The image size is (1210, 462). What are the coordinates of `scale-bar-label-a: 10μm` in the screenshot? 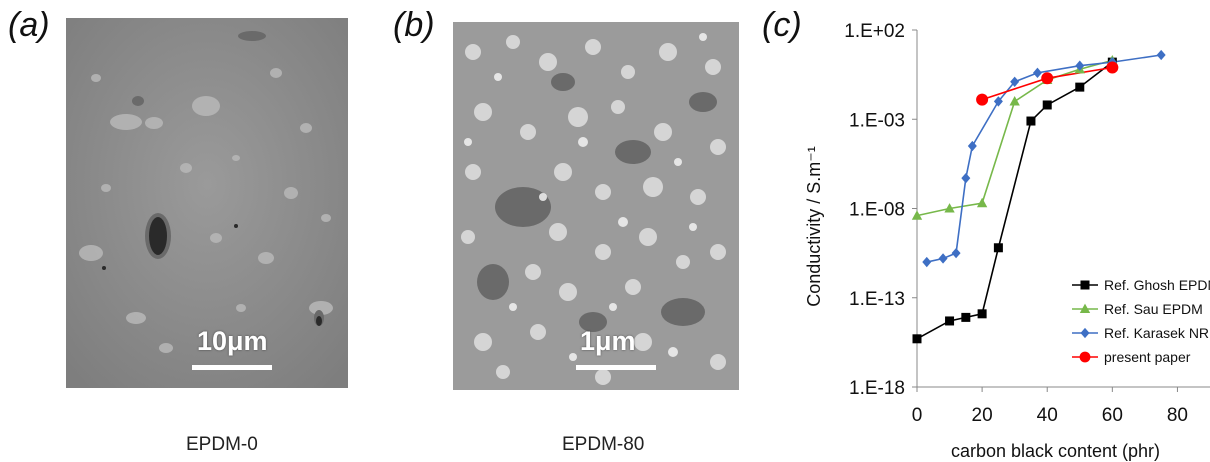 It's located at (232, 341).